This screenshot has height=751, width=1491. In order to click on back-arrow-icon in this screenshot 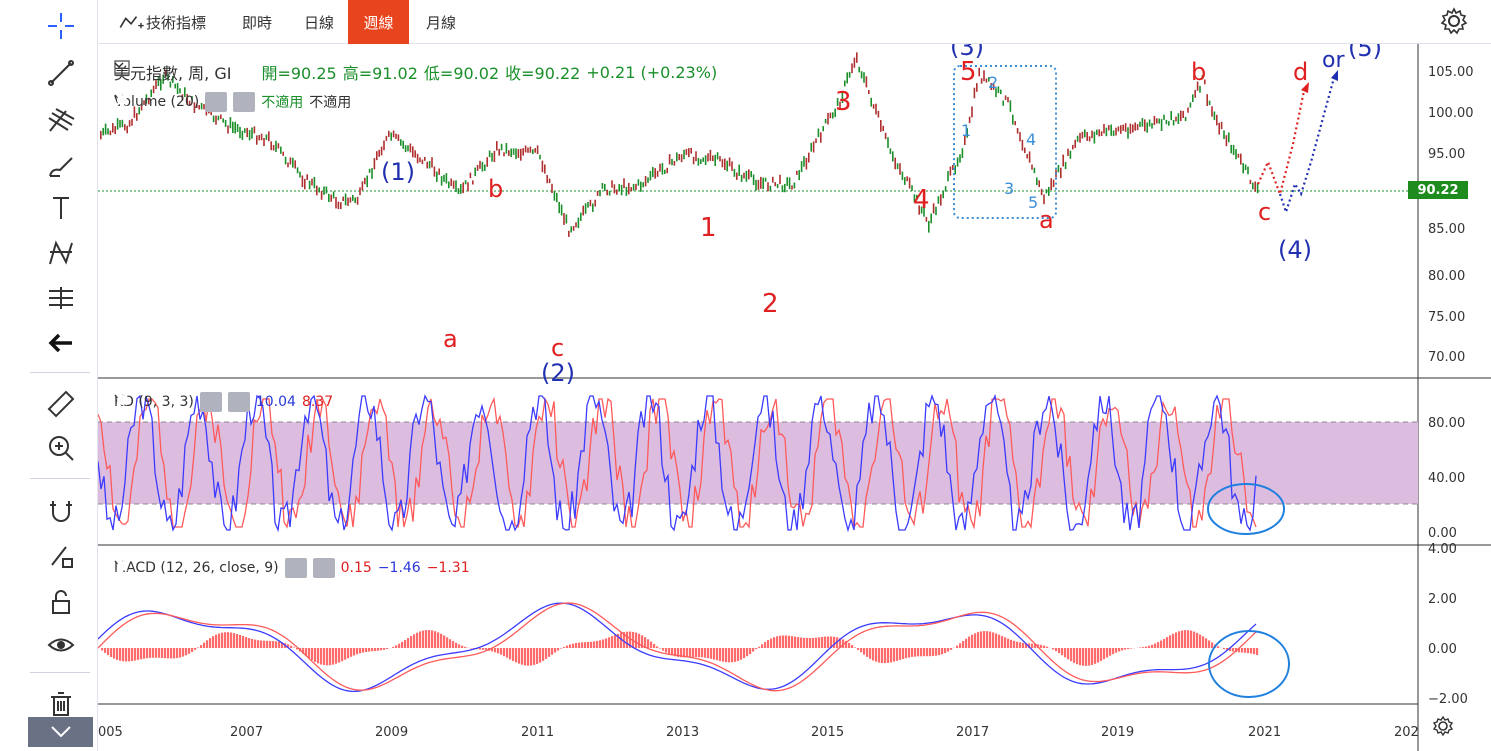, I will do `click(61, 343)`.